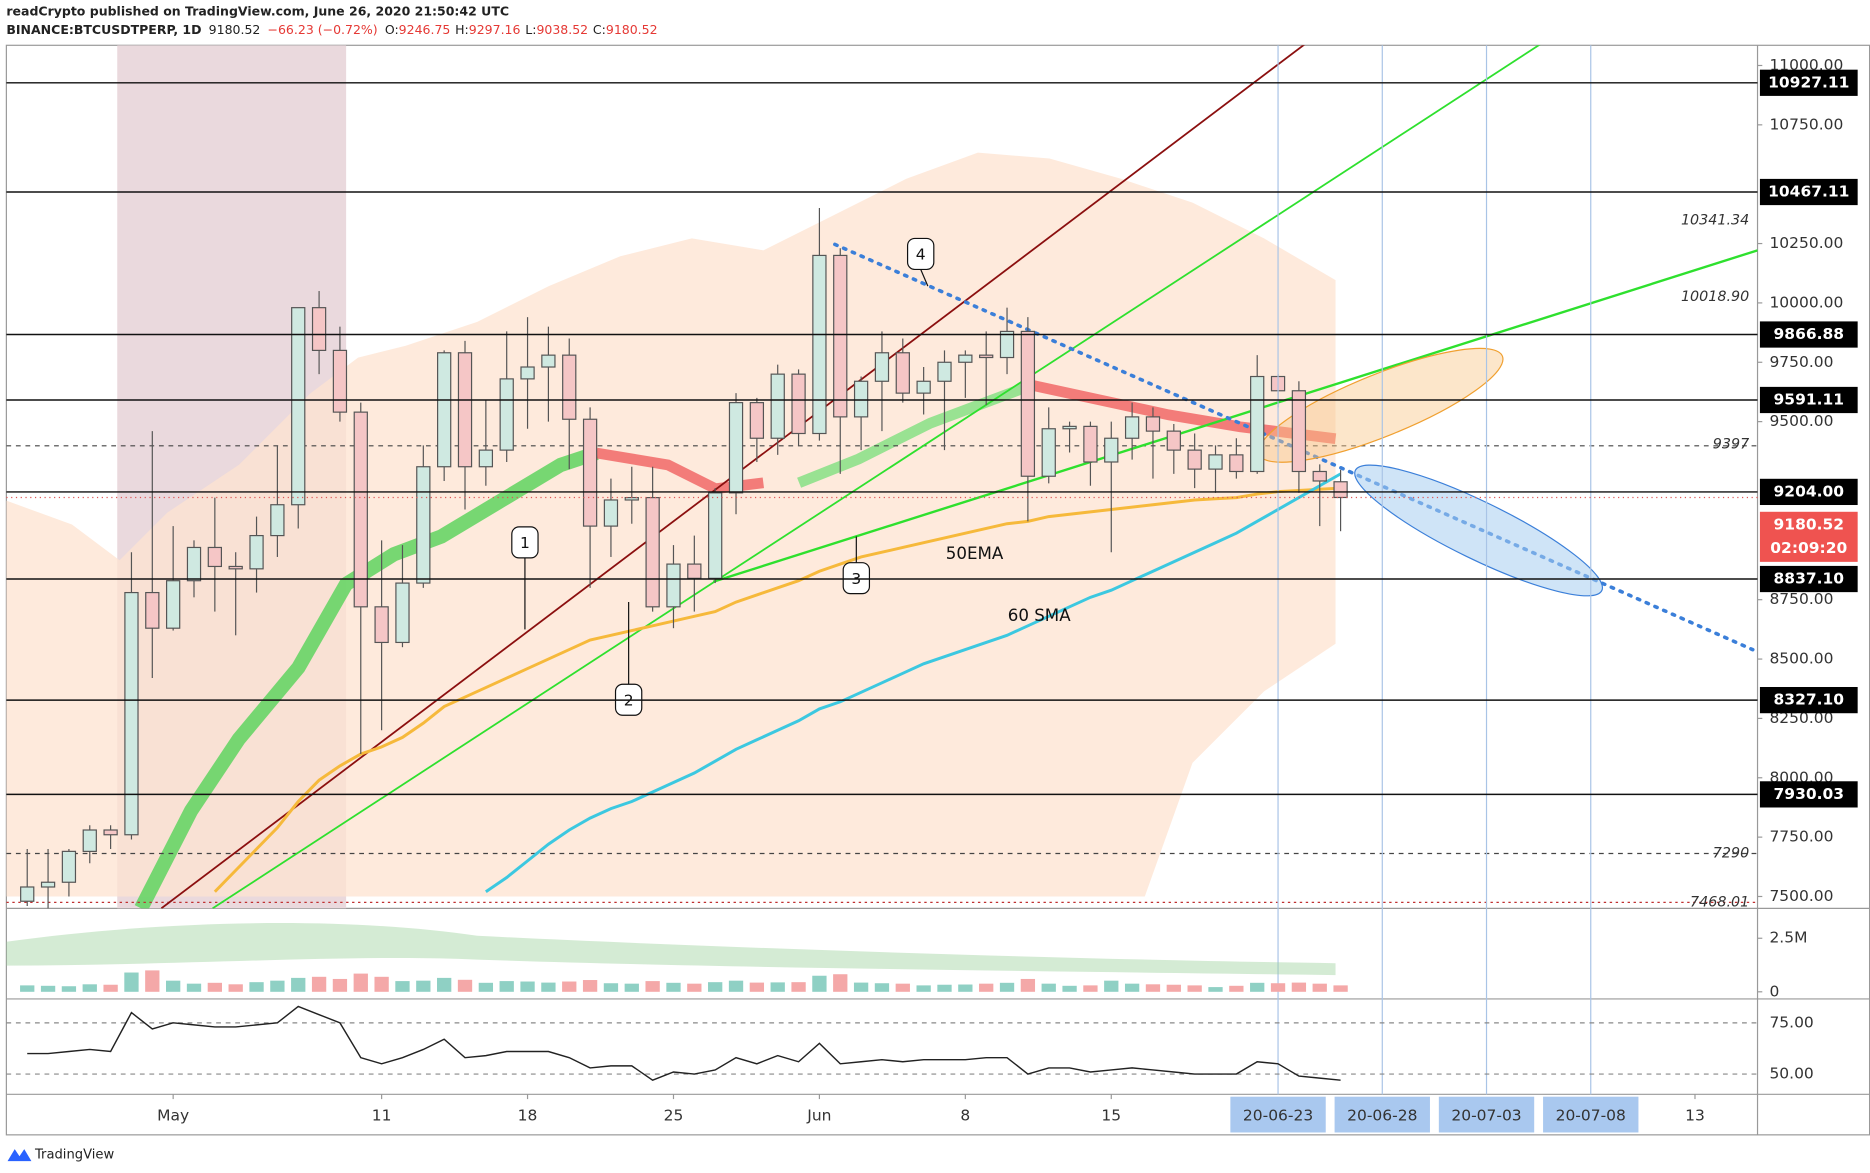 This screenshot has width=1870, height=1173. Describe the element at coordinates (425, 28) in the screenshot. I see `o-value: 9246.75` at that location.